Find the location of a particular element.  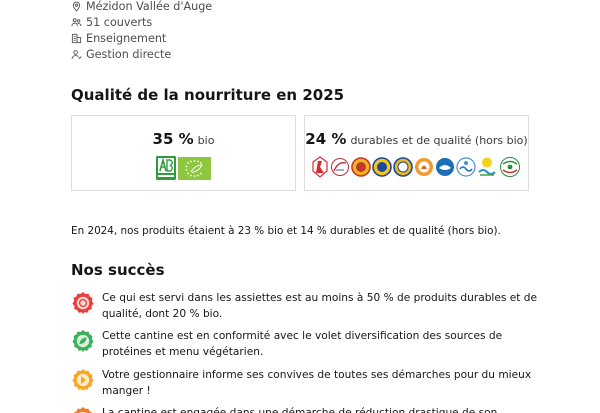

msc-label-icon is located at coordinates (466, 167).